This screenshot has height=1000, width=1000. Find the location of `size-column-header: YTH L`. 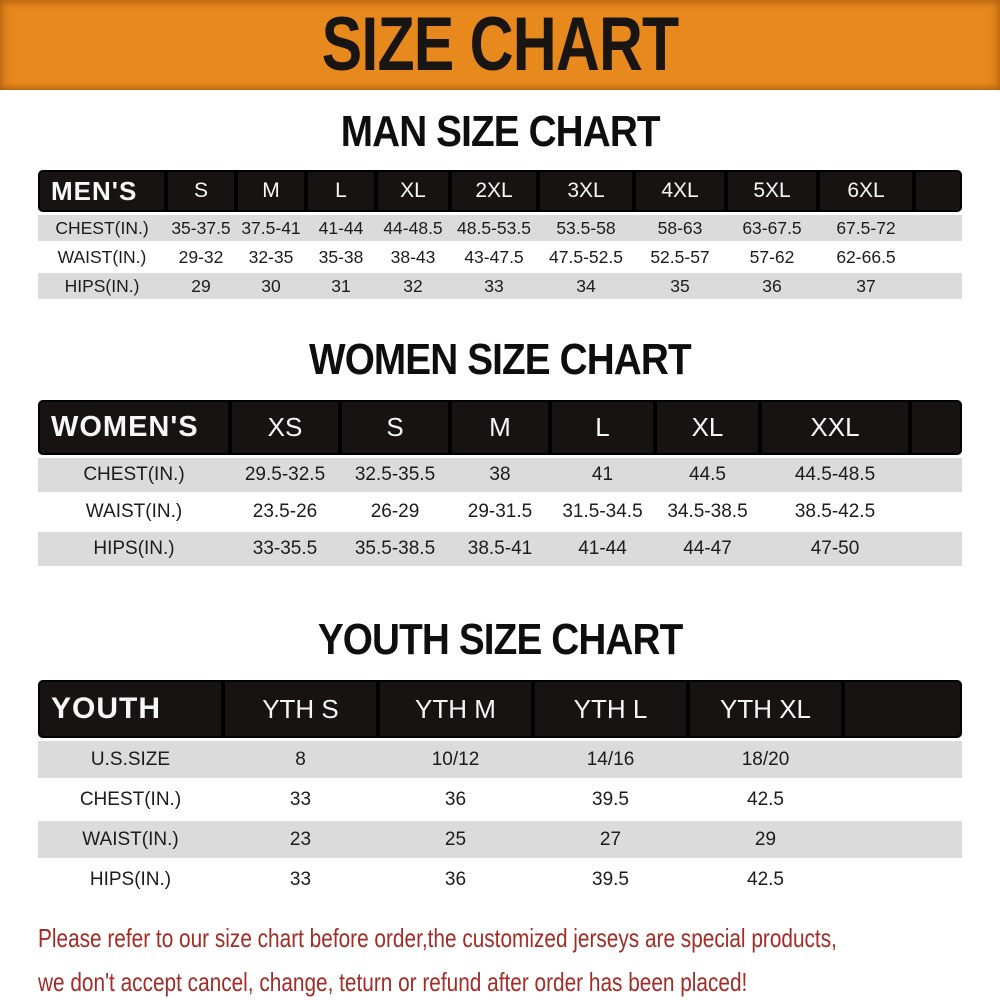

size-column-header: YTH L is located at coordinates (610, 709).